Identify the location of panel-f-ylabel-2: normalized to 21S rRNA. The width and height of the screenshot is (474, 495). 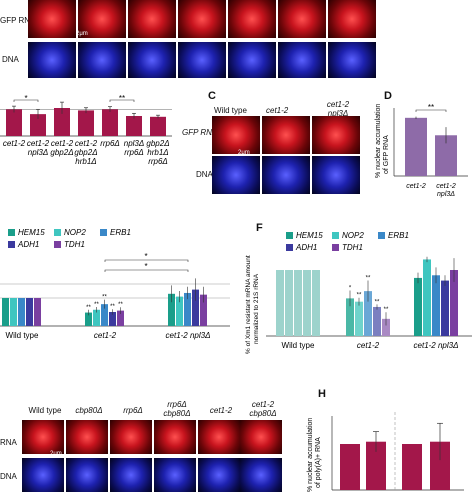
(256, 308).